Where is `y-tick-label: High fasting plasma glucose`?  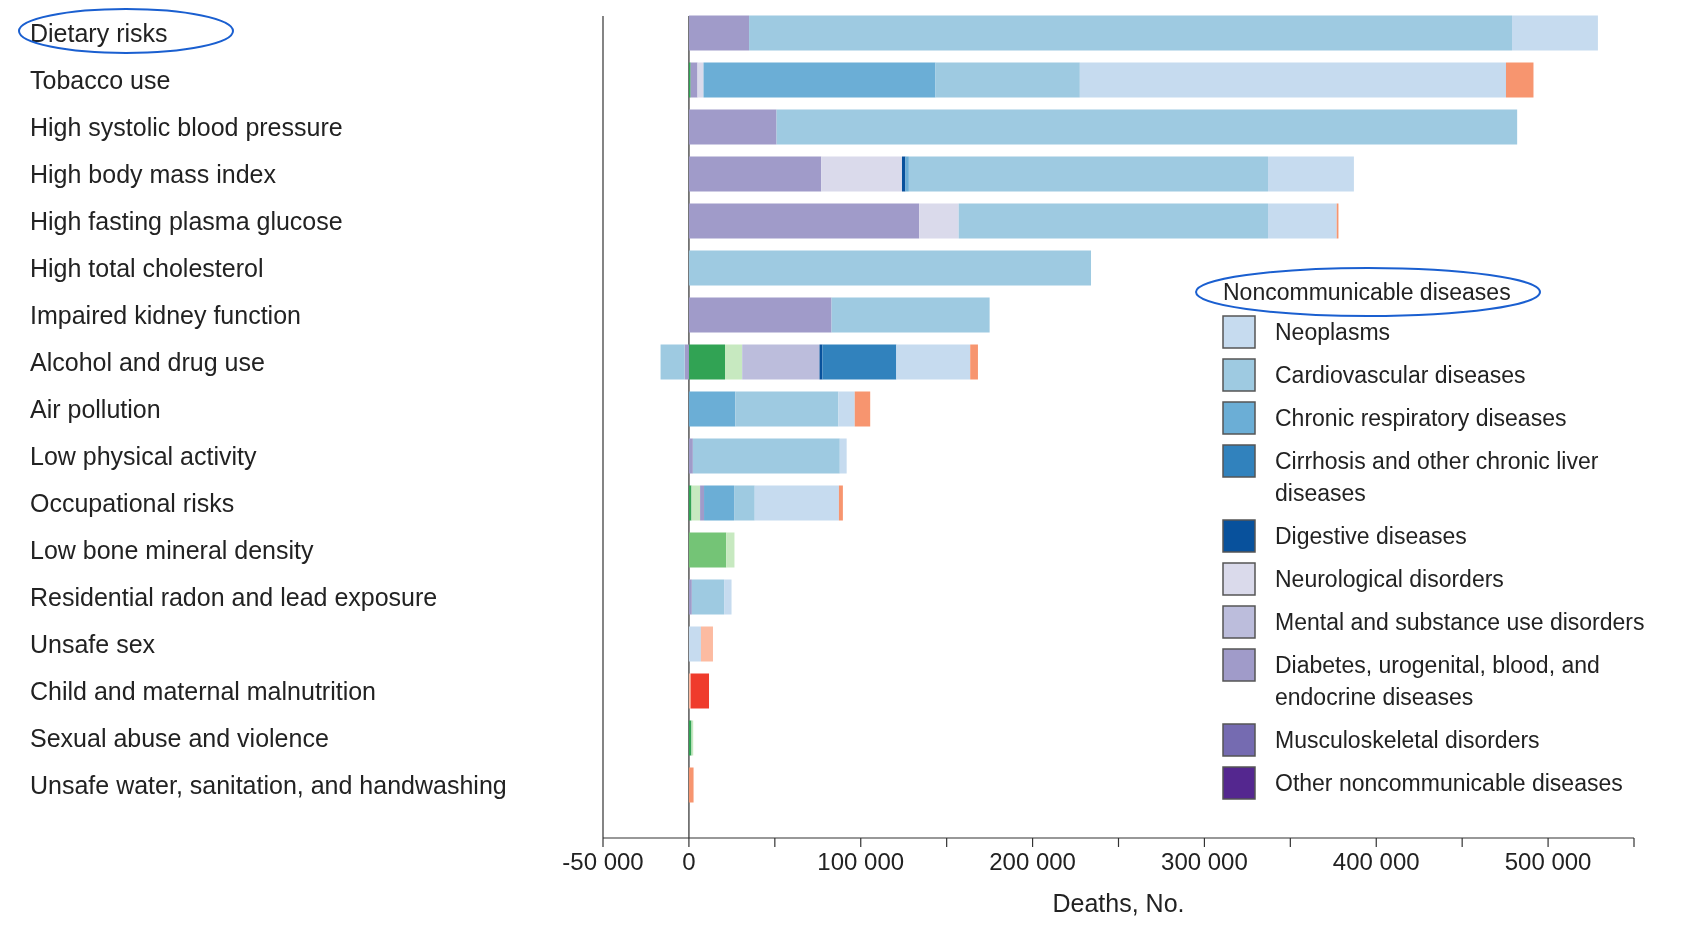 y-tick-label: High fasting plasma glucose is located at coordinates (186, 220).